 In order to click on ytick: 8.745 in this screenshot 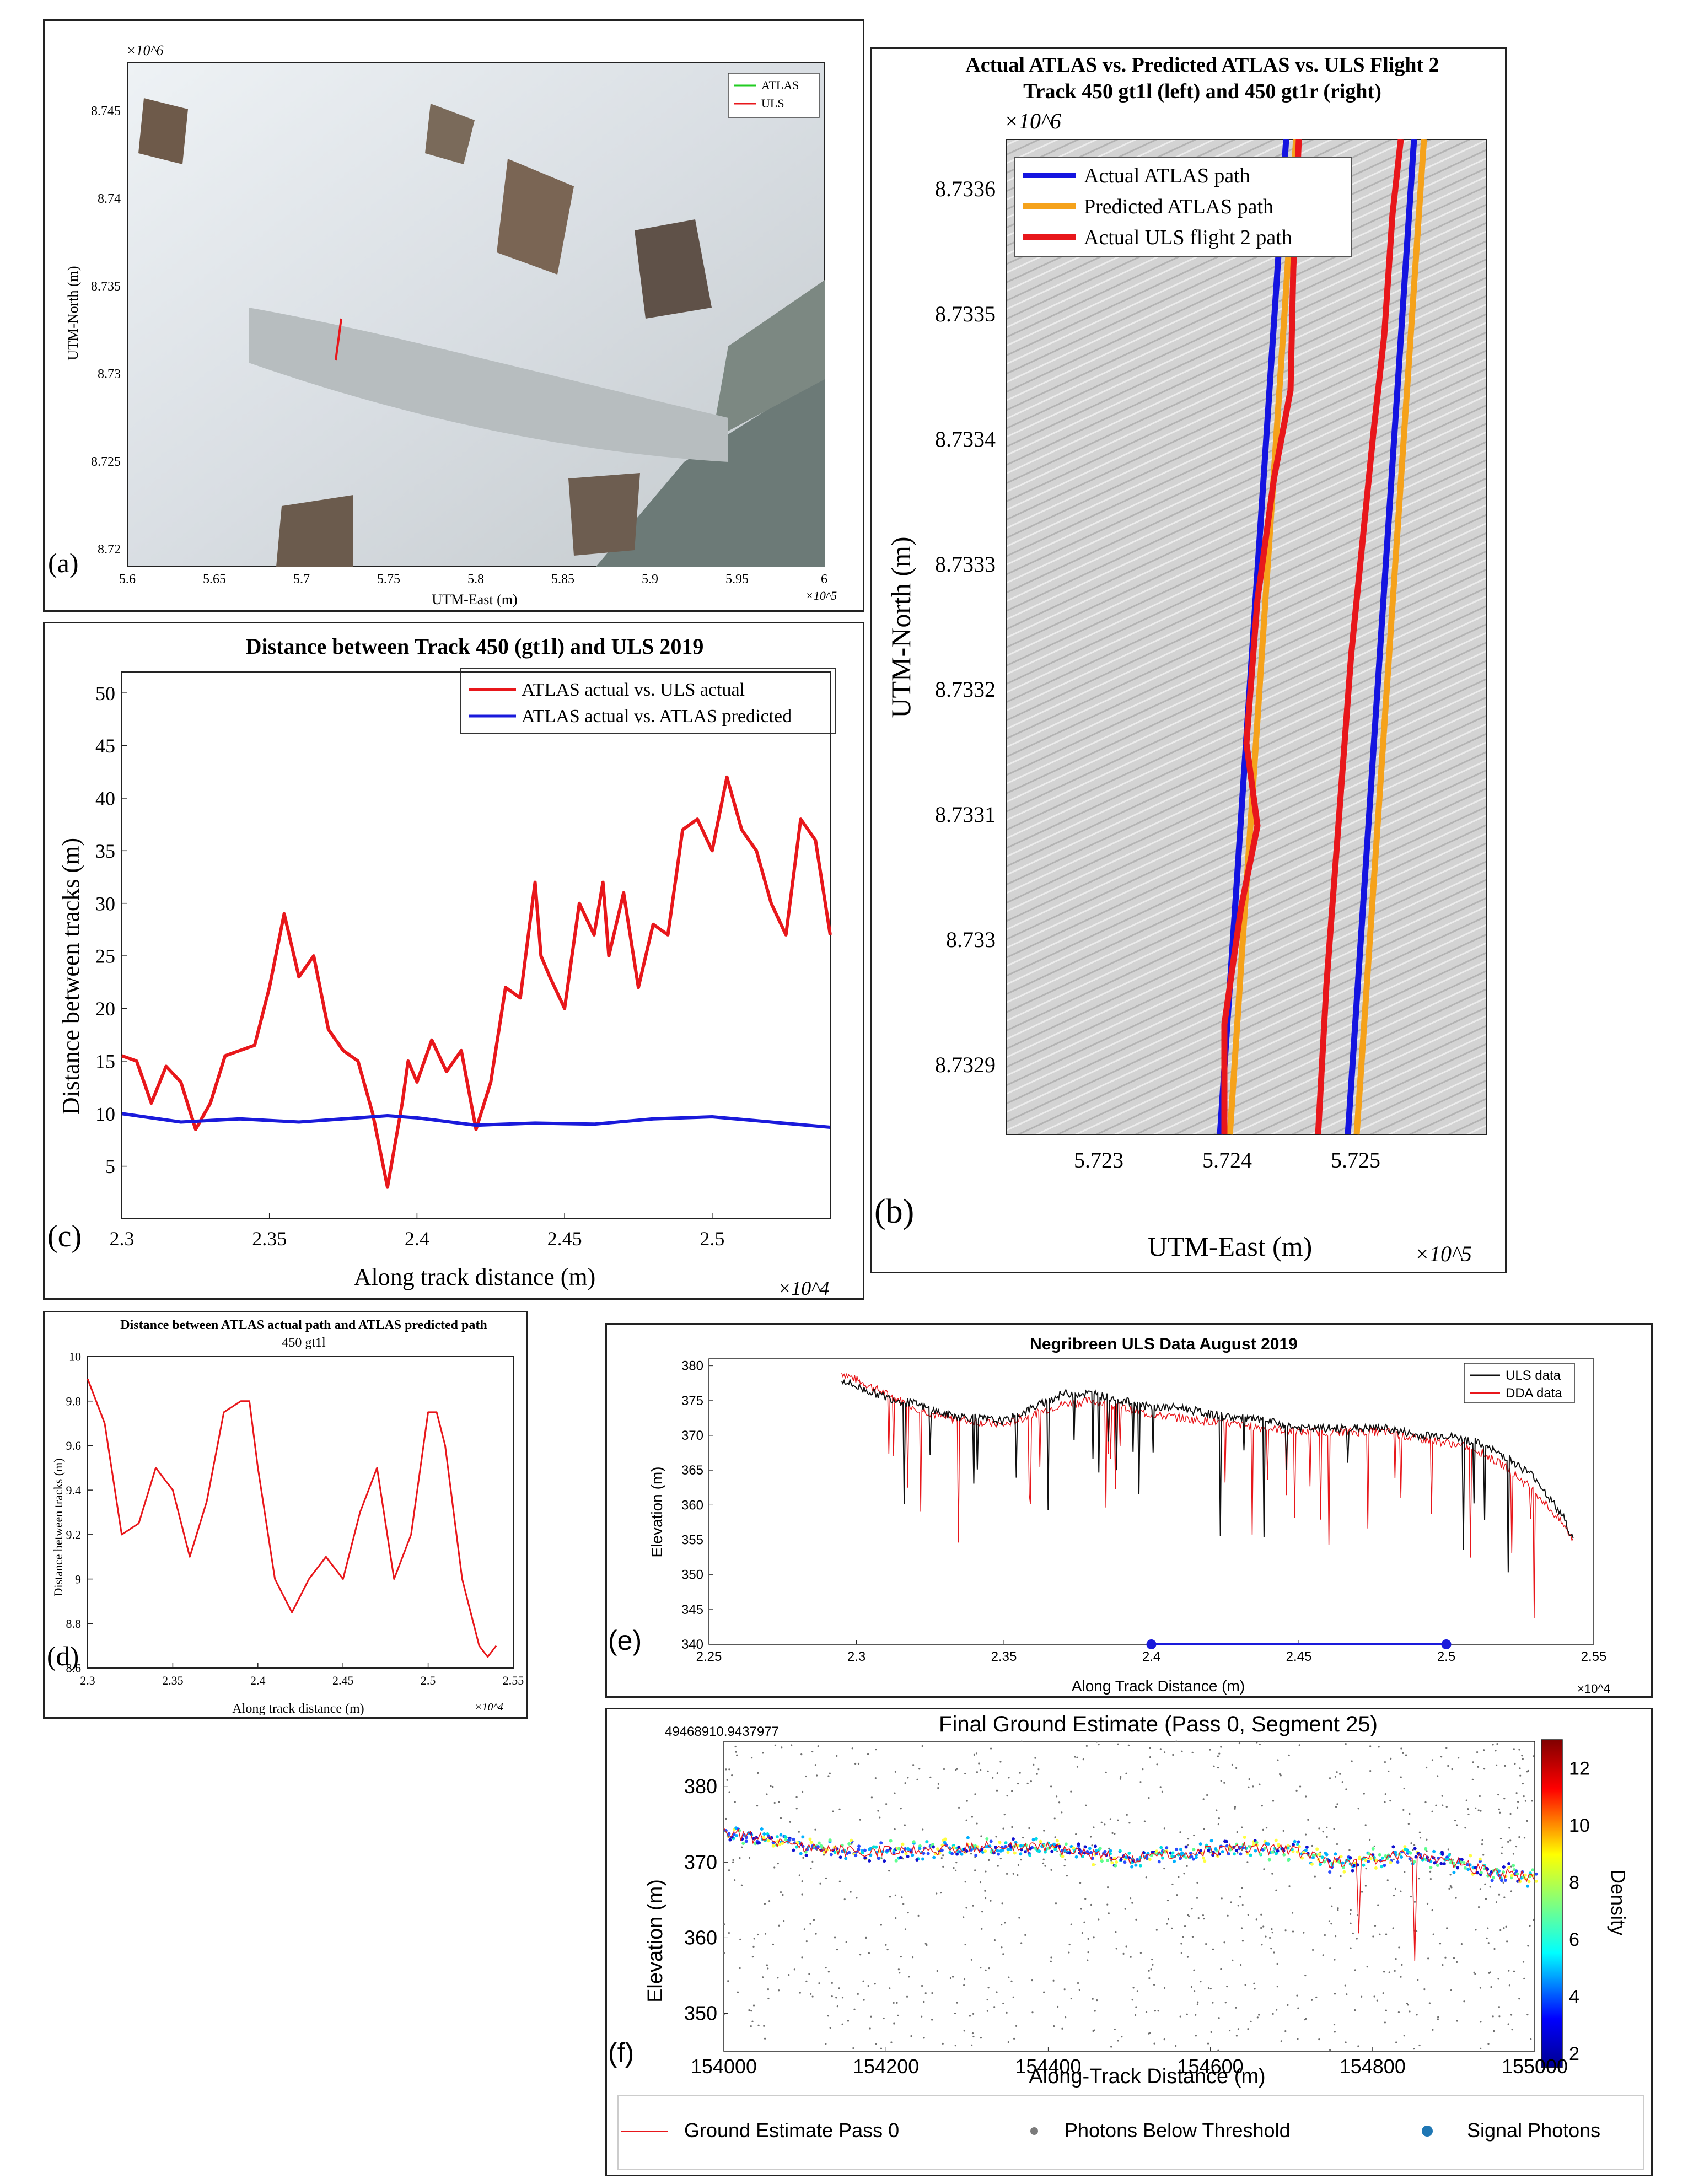, I will do `click(106, 111)`.